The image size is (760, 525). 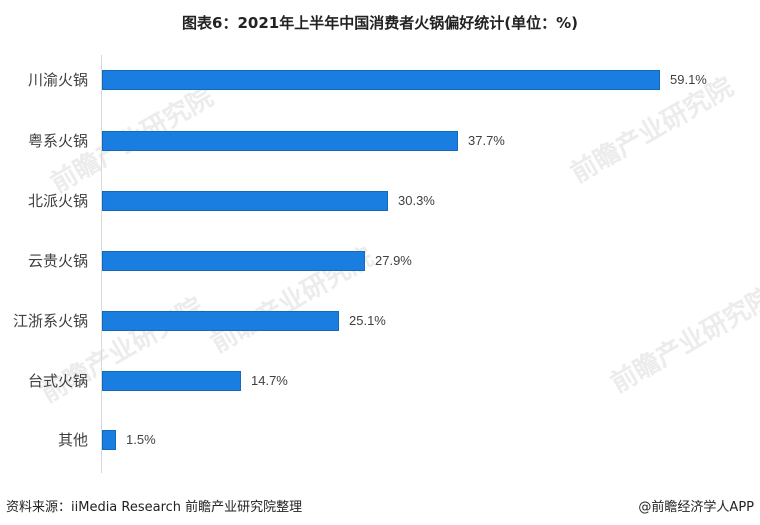 I want to click on bar-row: 北派火锅 30.3%, so click(x=380, y=201).